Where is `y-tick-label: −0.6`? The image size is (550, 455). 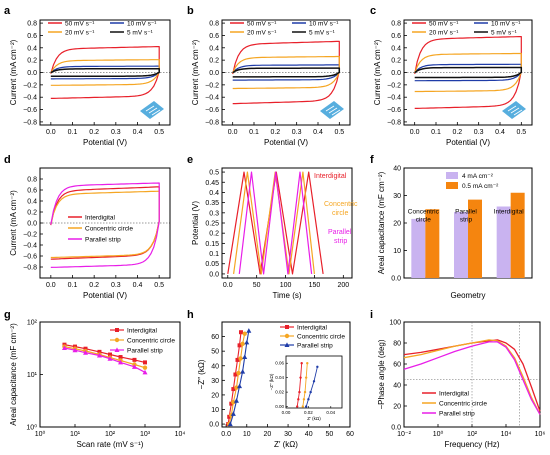 y-tick-label: −0.6 is located at coordinates (30, 257).